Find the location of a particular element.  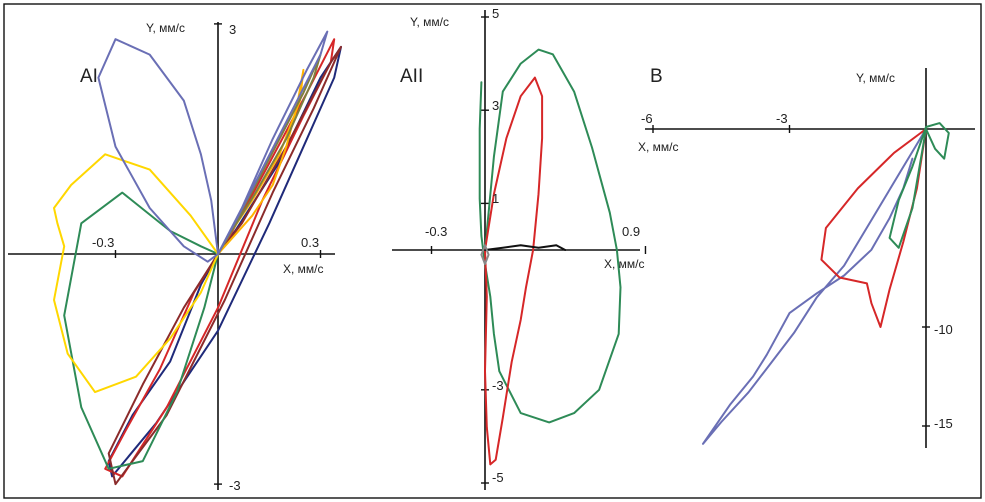

panel-ai-x-tick-label: -0.3 is located at coordinates (103, 242).